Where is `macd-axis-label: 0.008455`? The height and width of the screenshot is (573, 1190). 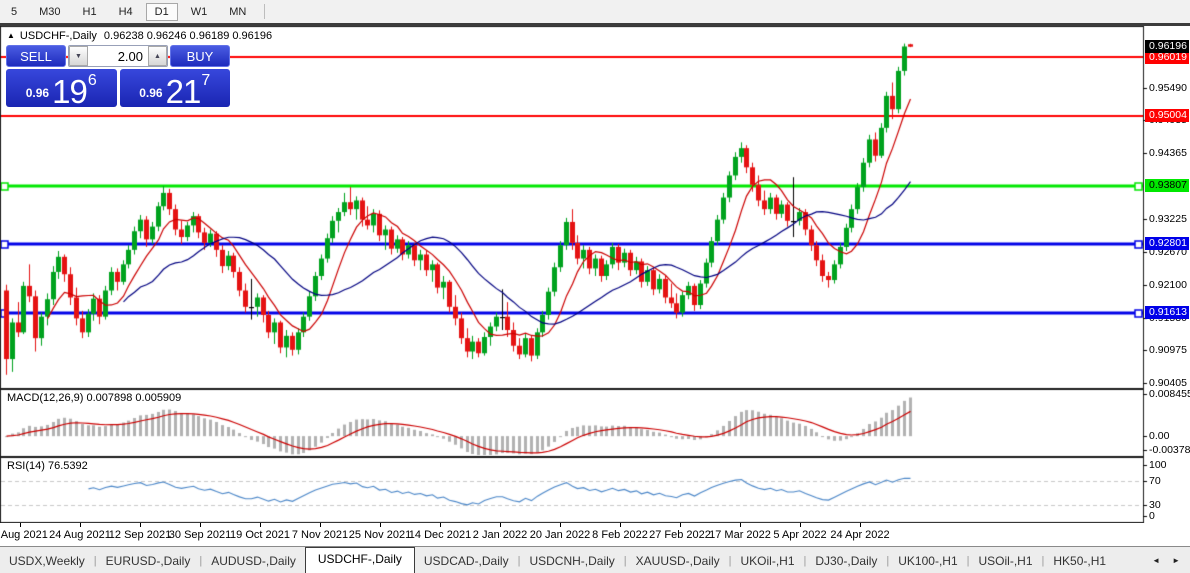
macd-axis-label: 0.008455 is located at coordinates (1169, 394).